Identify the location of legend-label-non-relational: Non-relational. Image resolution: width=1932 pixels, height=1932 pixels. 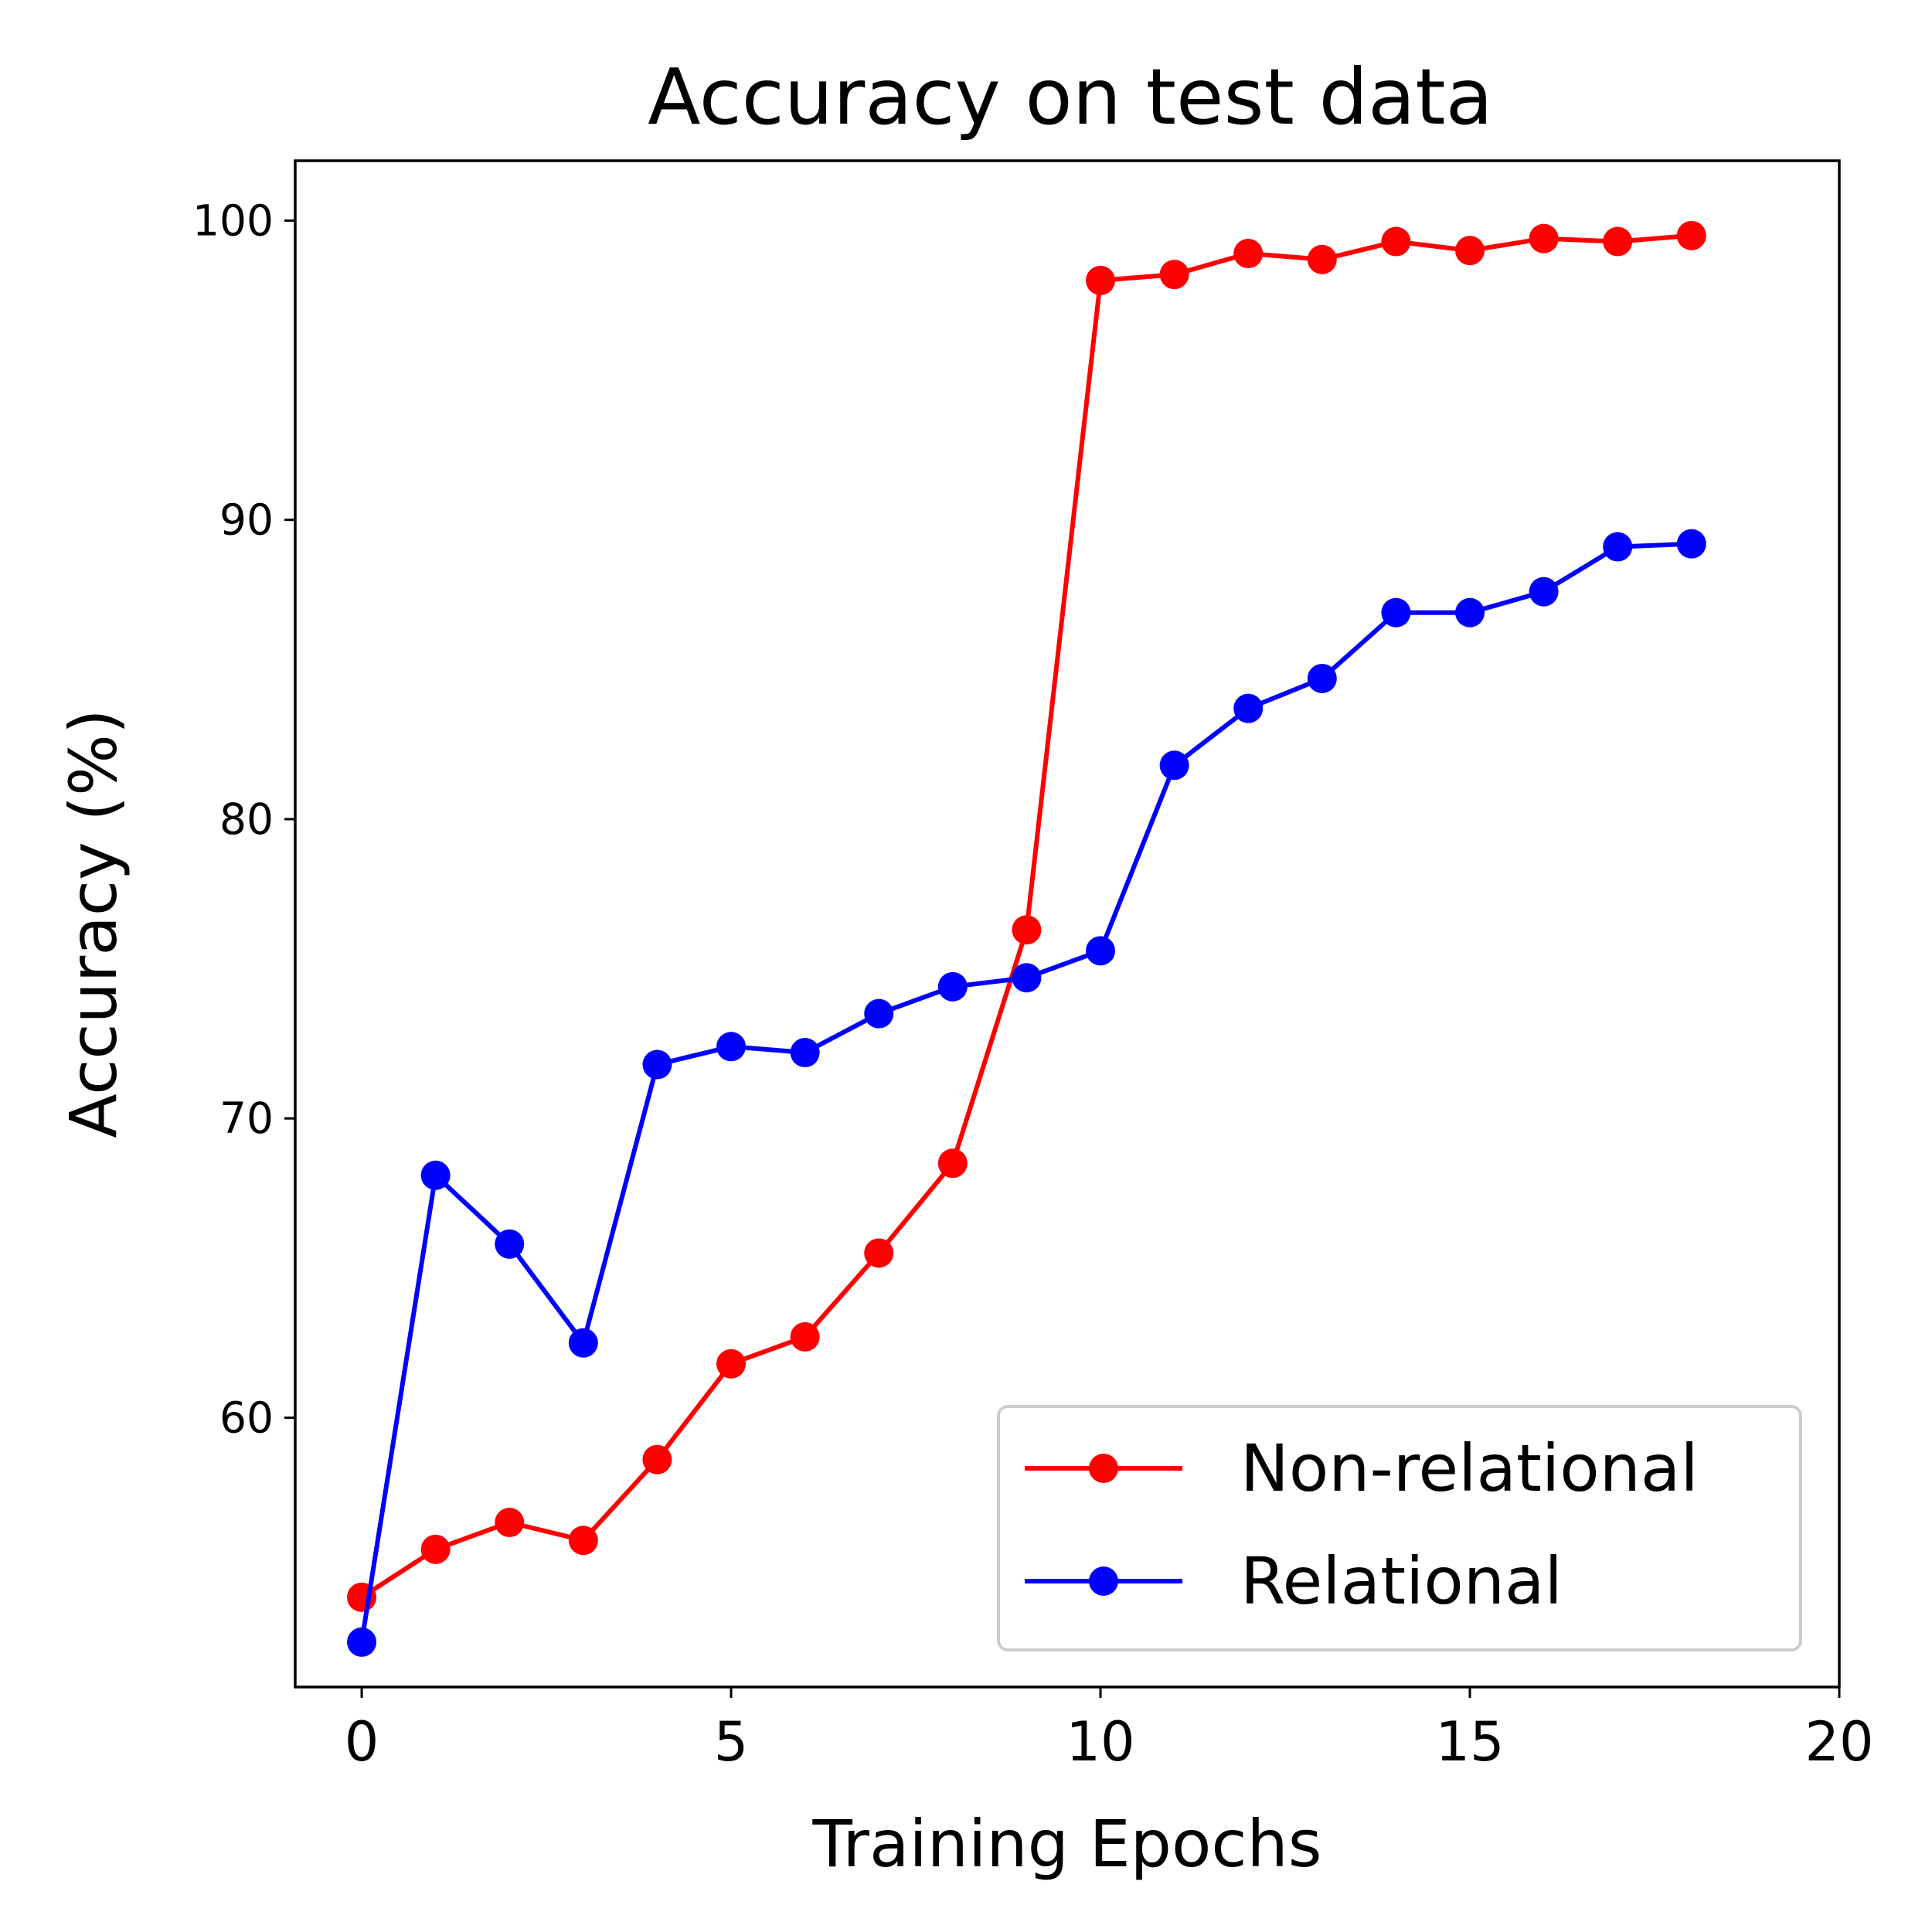
(1469, 1468).